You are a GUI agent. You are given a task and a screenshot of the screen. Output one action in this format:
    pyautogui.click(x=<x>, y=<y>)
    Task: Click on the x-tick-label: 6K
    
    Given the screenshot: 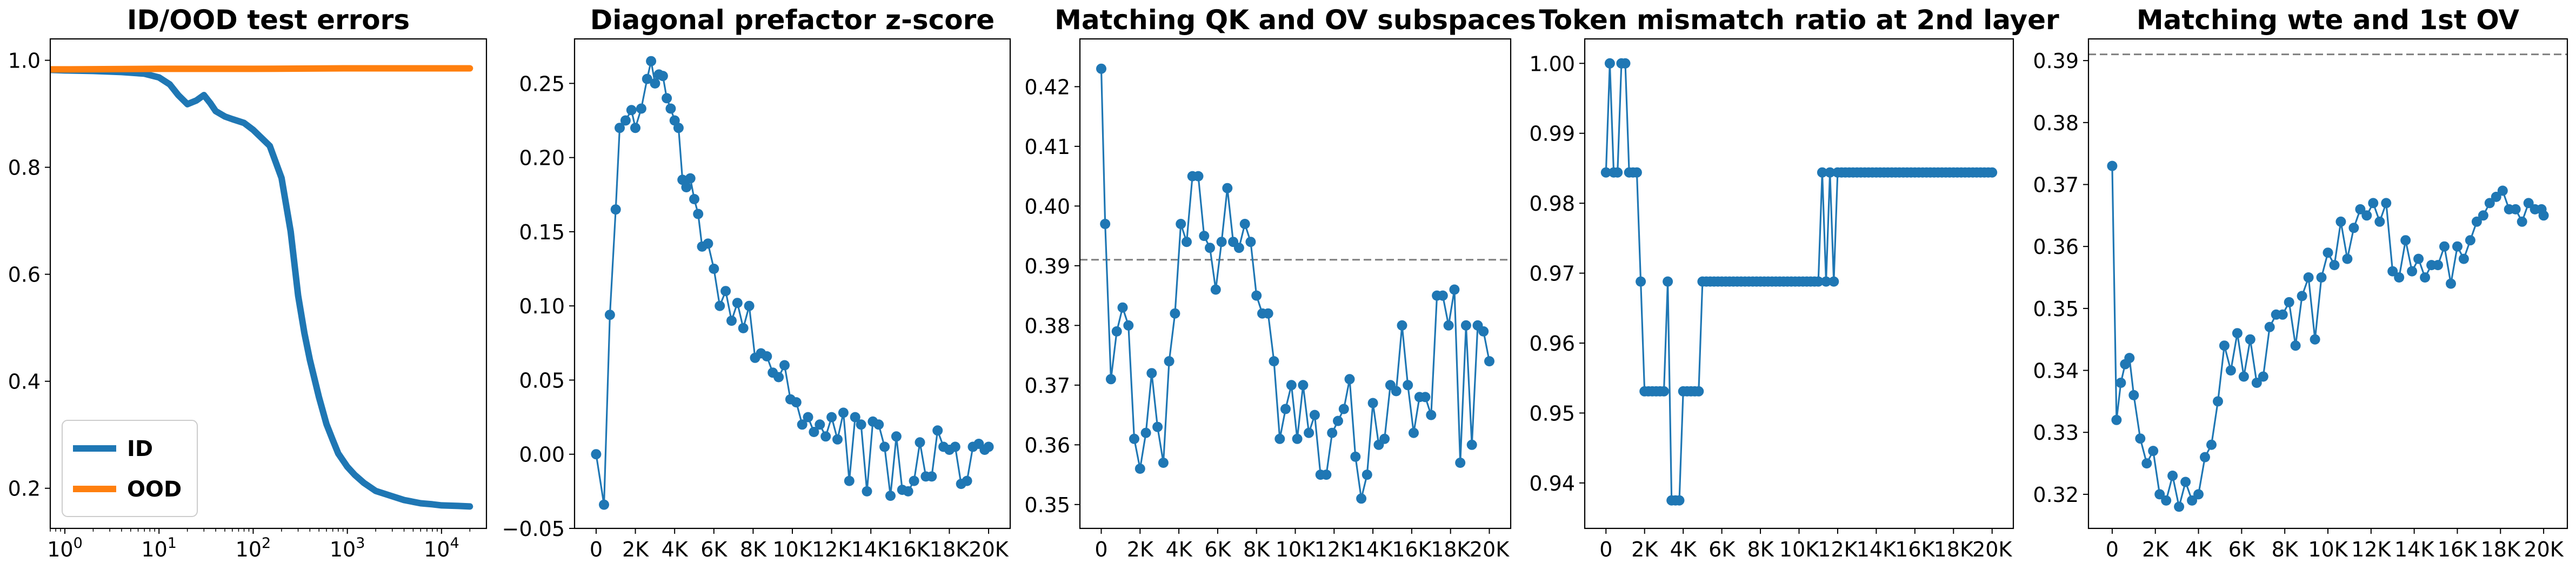 What is the action you would take?
    pyautogui.click(x=2242, y=549)
    